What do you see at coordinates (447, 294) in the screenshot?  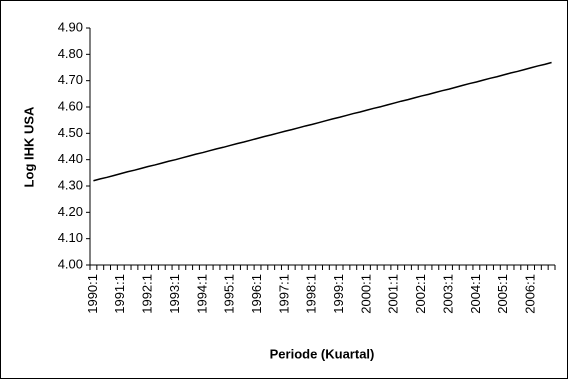 I see `x-tick-label: 2003:1` at bounding box center [447, 294].